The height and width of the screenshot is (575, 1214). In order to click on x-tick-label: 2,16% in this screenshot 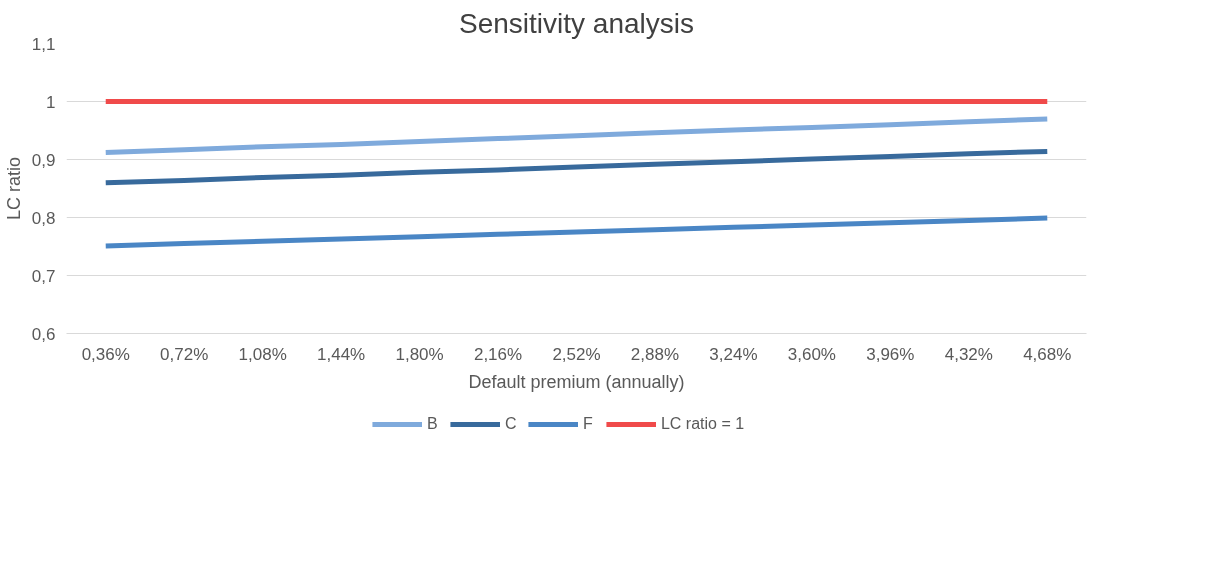, I will do `click(498, 354)`.